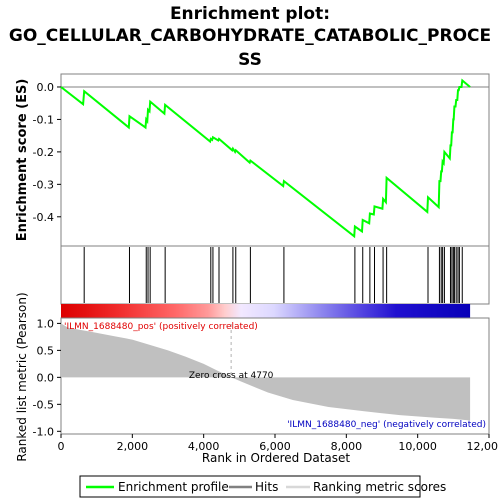  I want to click on legend-label-enrichment: Enrichment profile, so click(173, 487).